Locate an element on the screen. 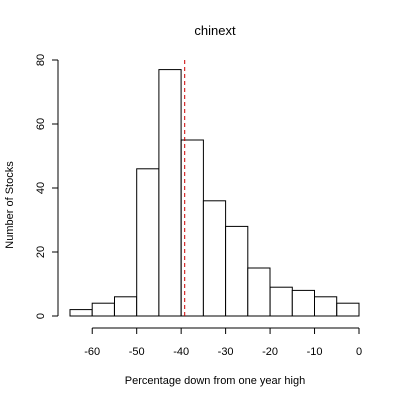 This screenshot has height=400, width=400. y-axis-label: Number of Stocks is located at coordinates (10, 205).